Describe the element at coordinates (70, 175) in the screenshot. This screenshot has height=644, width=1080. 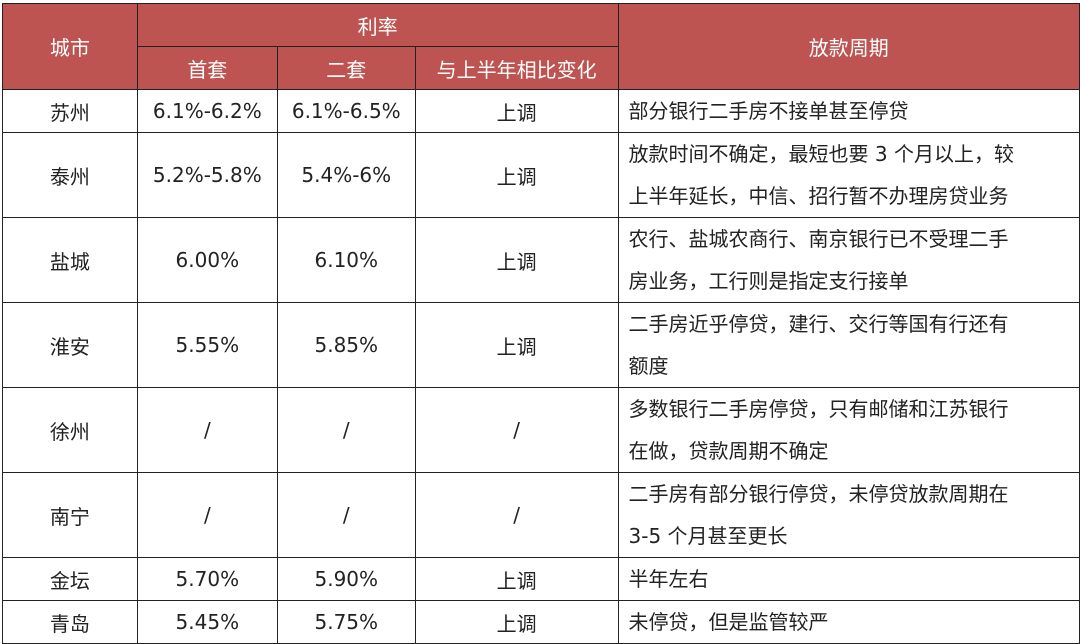
I see `cell-city: 泰州` at that location.